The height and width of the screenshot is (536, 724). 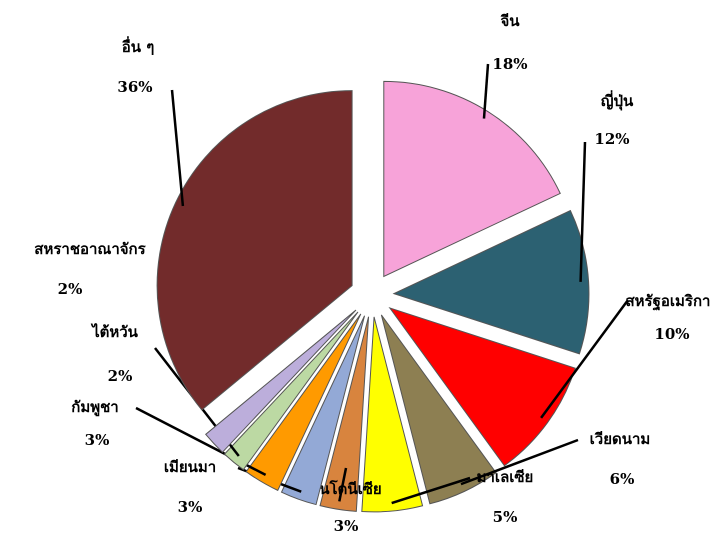 I want to click on category-label: จีน, so click(x=510, y=21).